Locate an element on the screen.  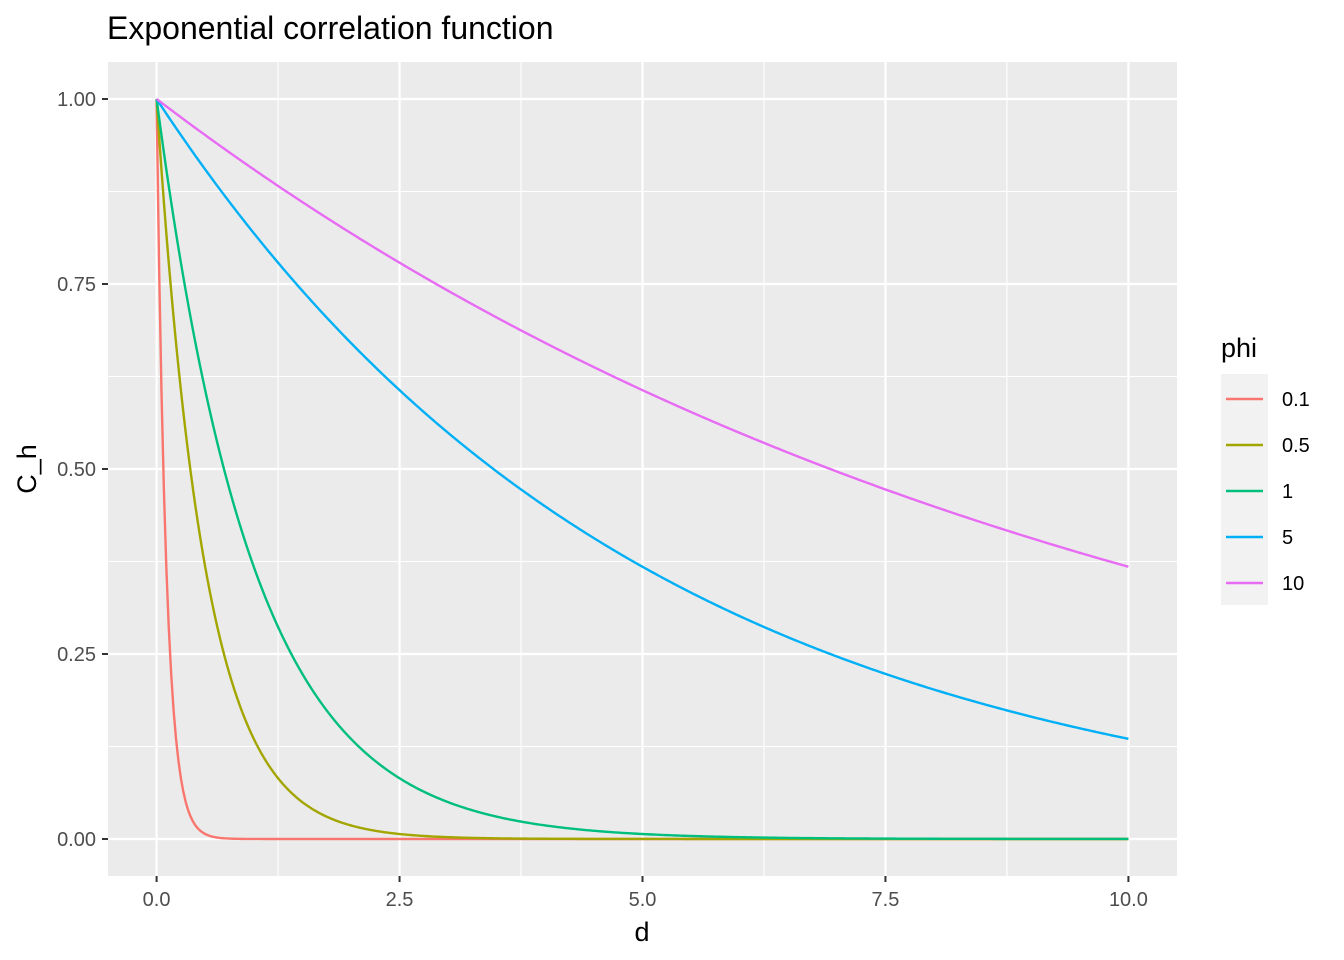
x-tick-label: 10.0 is located at coordinates (1128, 900).